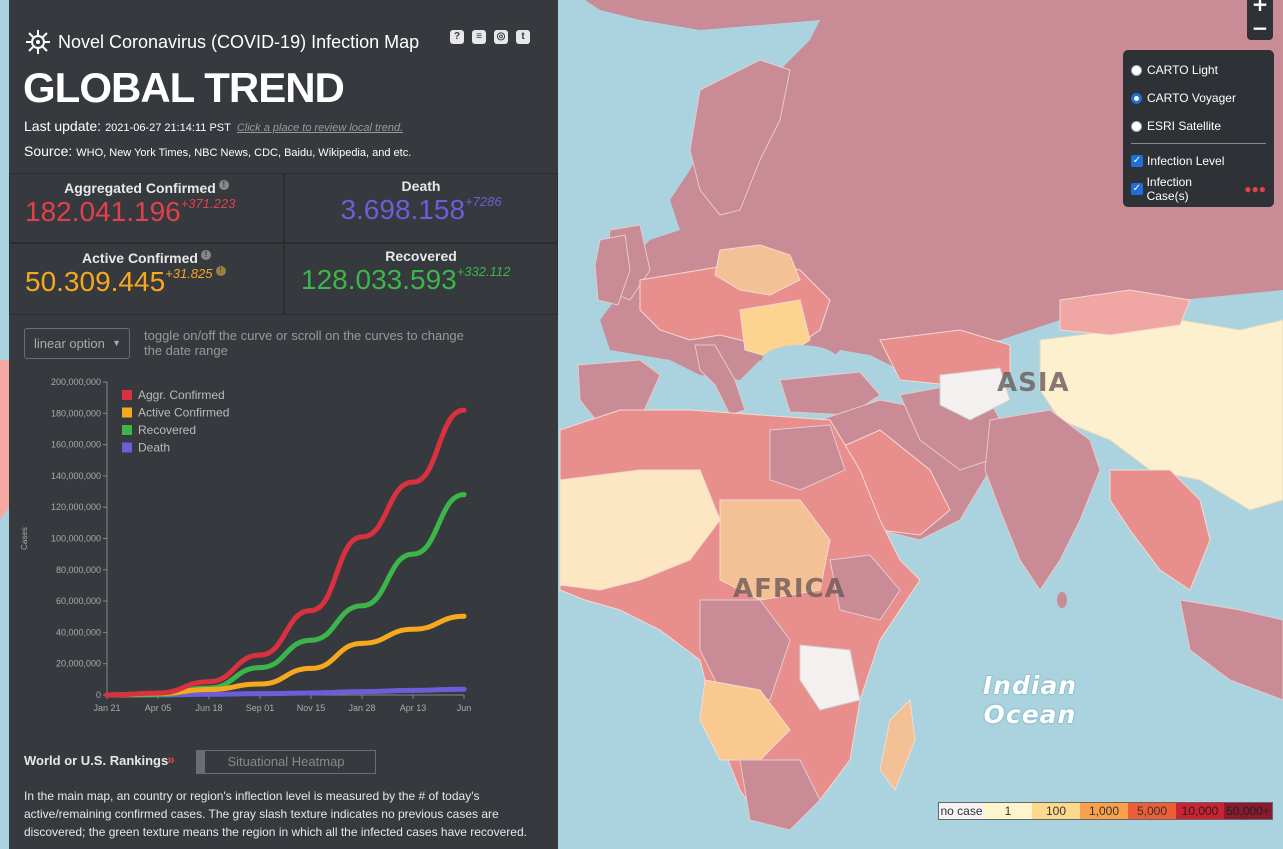 This screenshot has height=849, width=1283. What do you see at coordinates (76, 413) in the screenshot?
I see `y-tick-label: 180,000,000` at bounding box center [76, 413].